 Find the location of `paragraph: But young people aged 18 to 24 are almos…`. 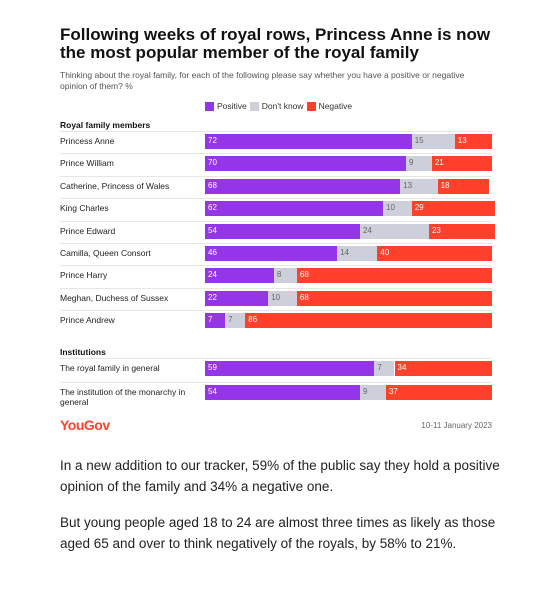

paragraph: But young people aged 18 to 24 are almos… is located at coordinates (278, 533).